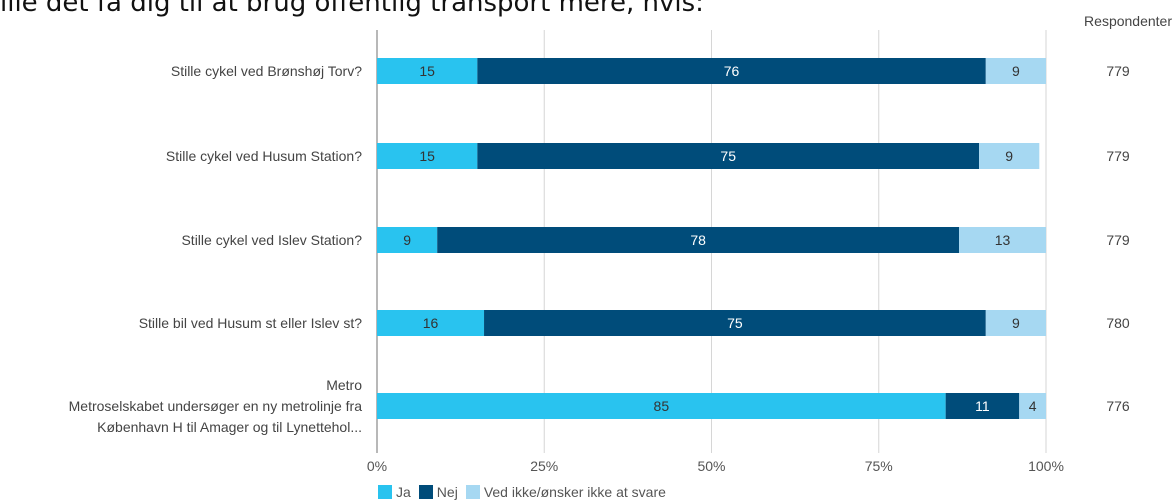 This screenshot has height=502, width=1172. What do you see at coordinates (344, 385) in the screenshot?
I see `category-label-line: Metro` at bounding box center [344, 385].